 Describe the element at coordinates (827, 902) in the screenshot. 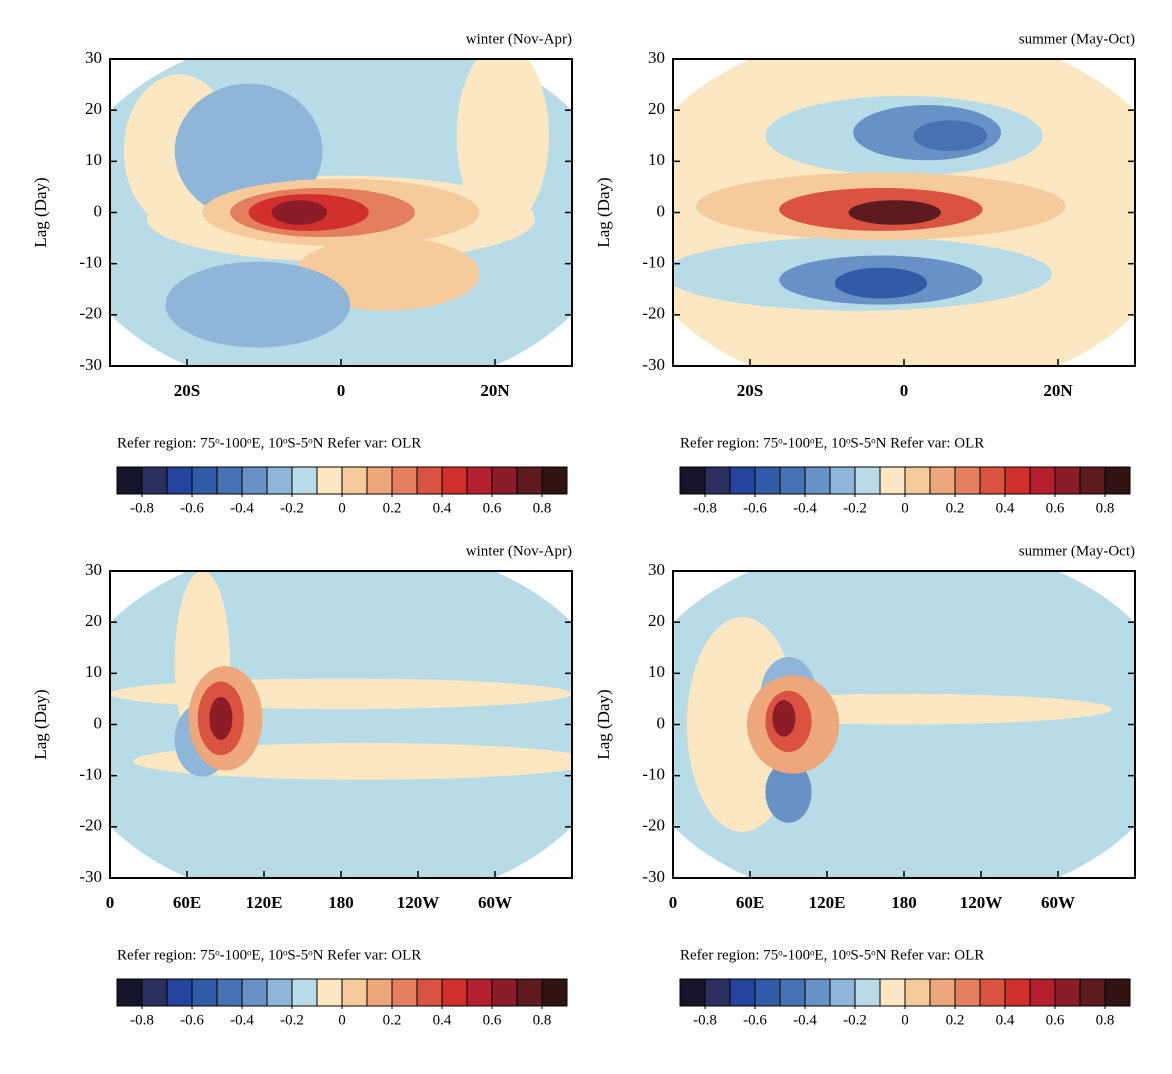

I see `x-tick-label: 120E` at that location.